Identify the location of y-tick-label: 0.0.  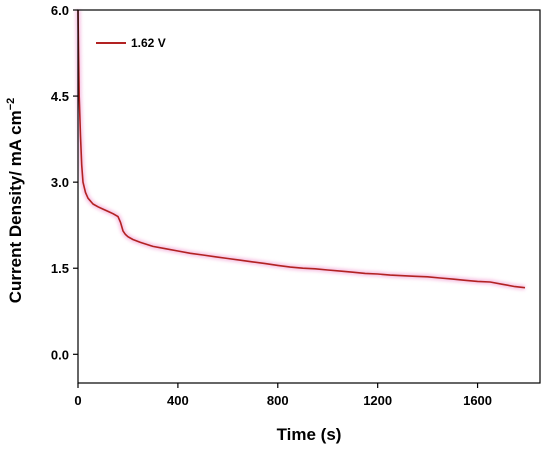
(60, 354).